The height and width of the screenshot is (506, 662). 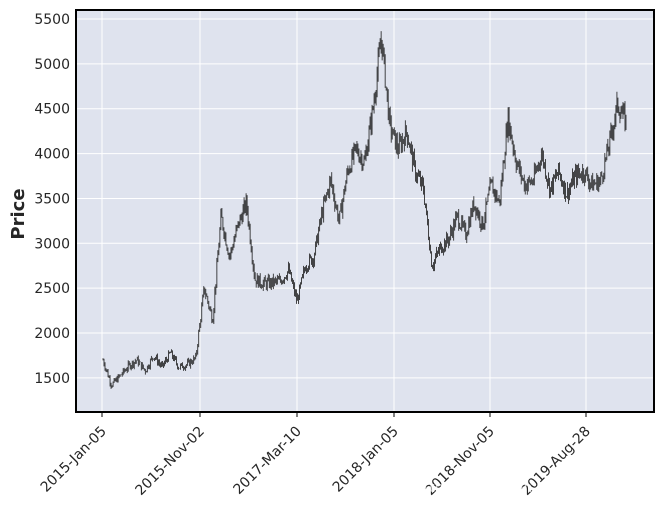 I want to click on watermark-text: https://blog.csdn.net/x358165717, so click(x=534, y=488).